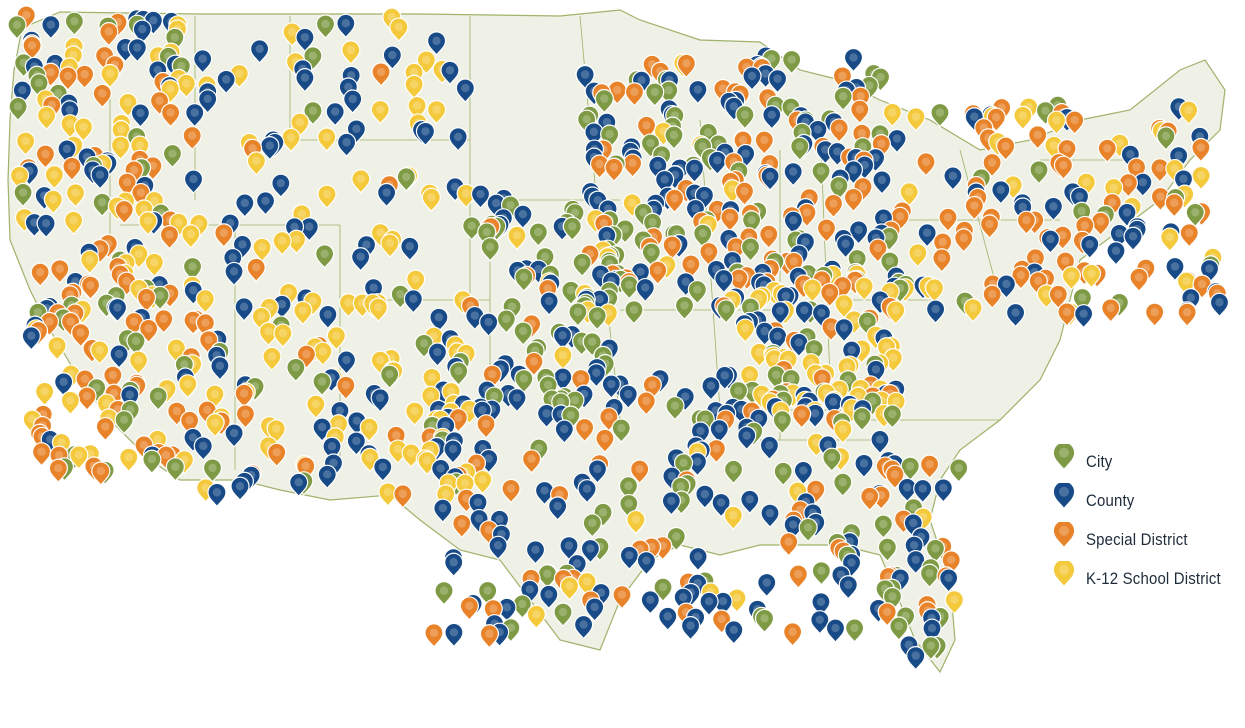  Describe the element at coordinates (1147, 578) in the screenshot. I see `legend-item-school-district: K-12 School District` at that location.